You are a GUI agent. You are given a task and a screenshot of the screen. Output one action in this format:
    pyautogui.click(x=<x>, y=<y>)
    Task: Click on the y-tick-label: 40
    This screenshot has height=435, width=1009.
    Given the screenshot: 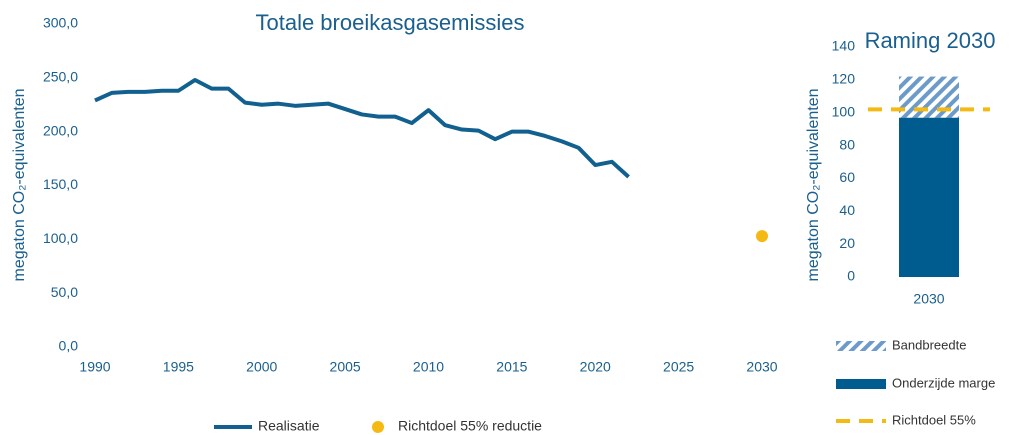 What is the action you would take?
    pyautogui.click(x=847, y=210)
    